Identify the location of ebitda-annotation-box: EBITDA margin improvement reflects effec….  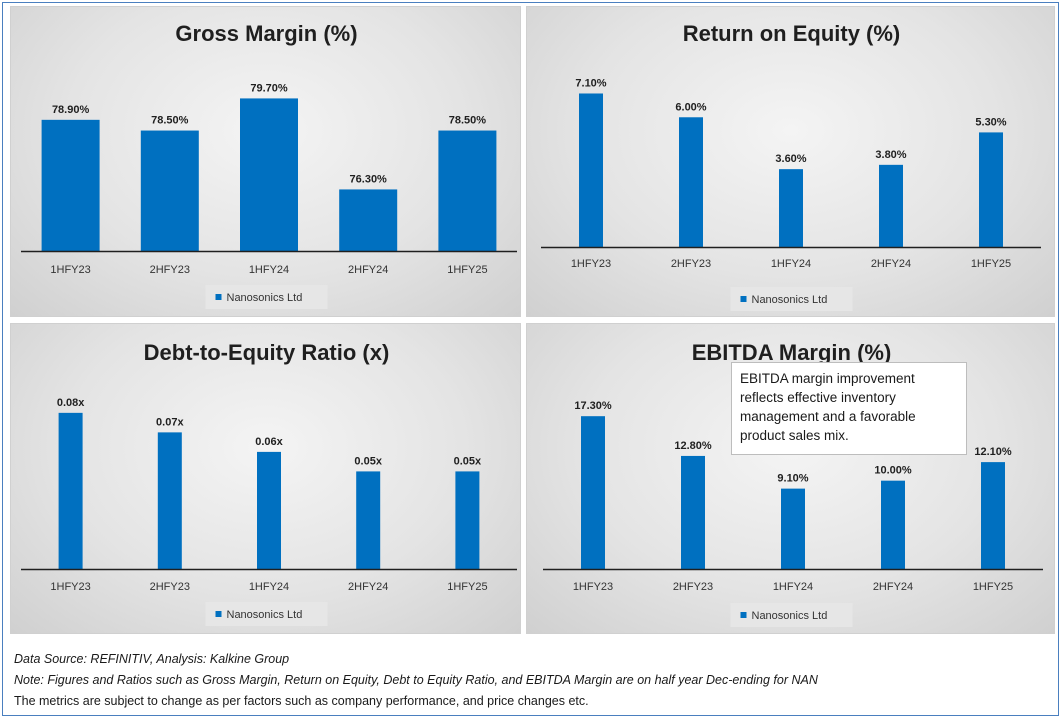
(849, 408).